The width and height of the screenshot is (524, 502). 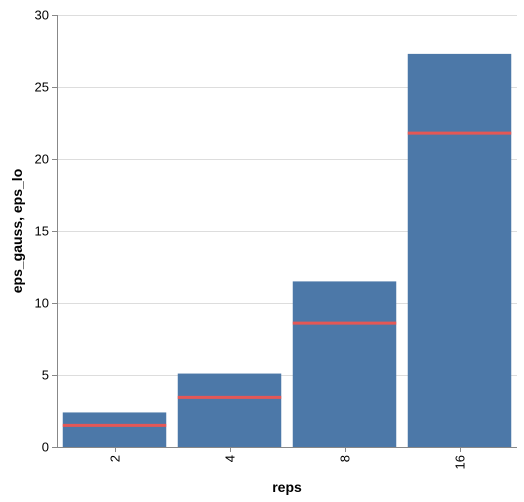 What do you see at coordinates (42, 15) in the screenshot?
I see `y-tick-label-30: 30` at bounding box center [42, 15].